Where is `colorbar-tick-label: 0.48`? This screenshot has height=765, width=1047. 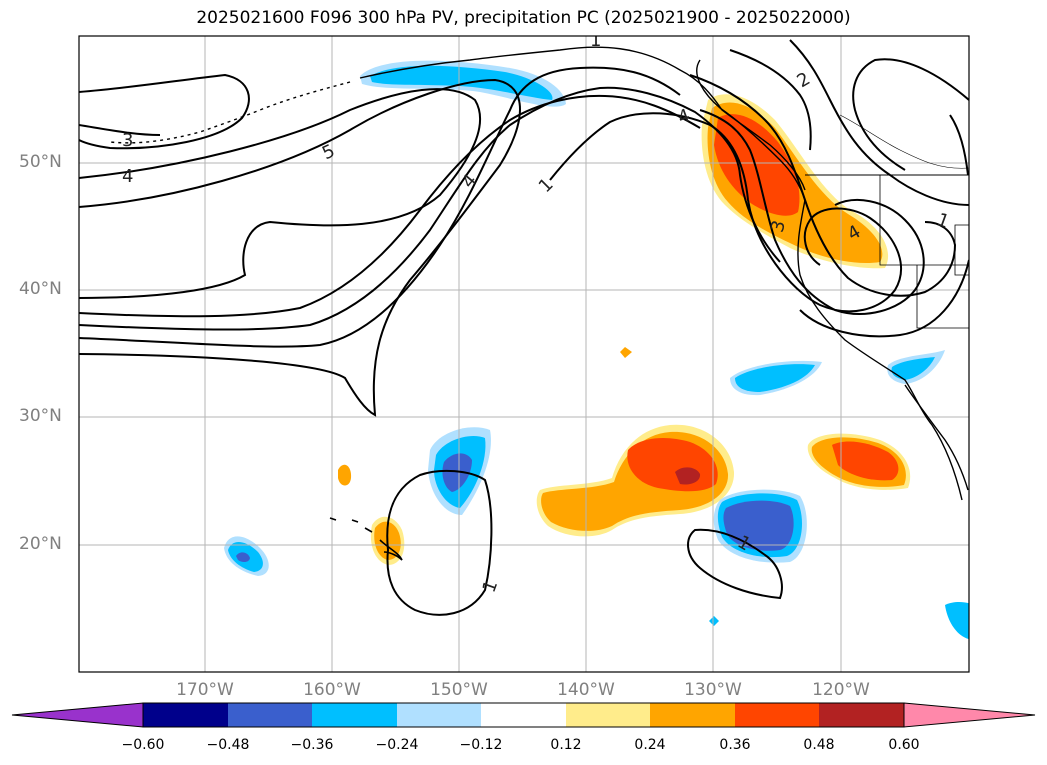 colorbar-tick-label: 0.48 is located at coordinates (819, 745).